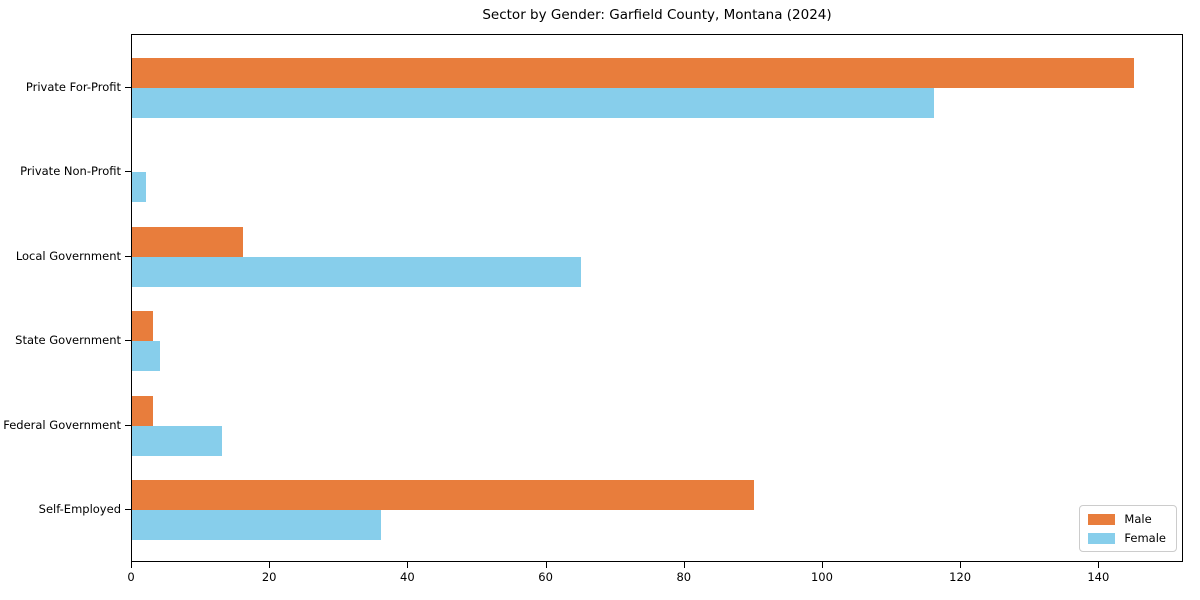 Image resolution: width=1200 pixels, height=600 pixels. Describe the element at coordinates (79, 509) in the screenshot. I see `y-tick-label: Self-Employed` at that location.